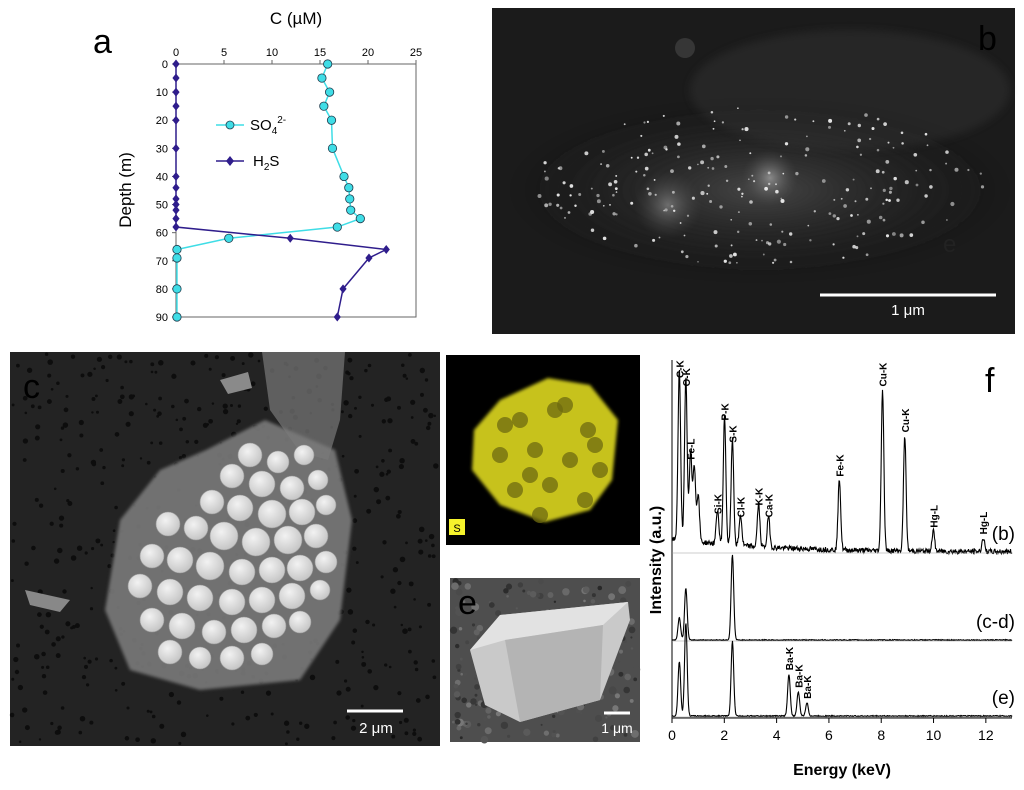 This screenshot has height=790, width=1024. Describe the element at coordinates (268, 126) in the screenshot. I see `legend-so4-label: SO42-` at that location.